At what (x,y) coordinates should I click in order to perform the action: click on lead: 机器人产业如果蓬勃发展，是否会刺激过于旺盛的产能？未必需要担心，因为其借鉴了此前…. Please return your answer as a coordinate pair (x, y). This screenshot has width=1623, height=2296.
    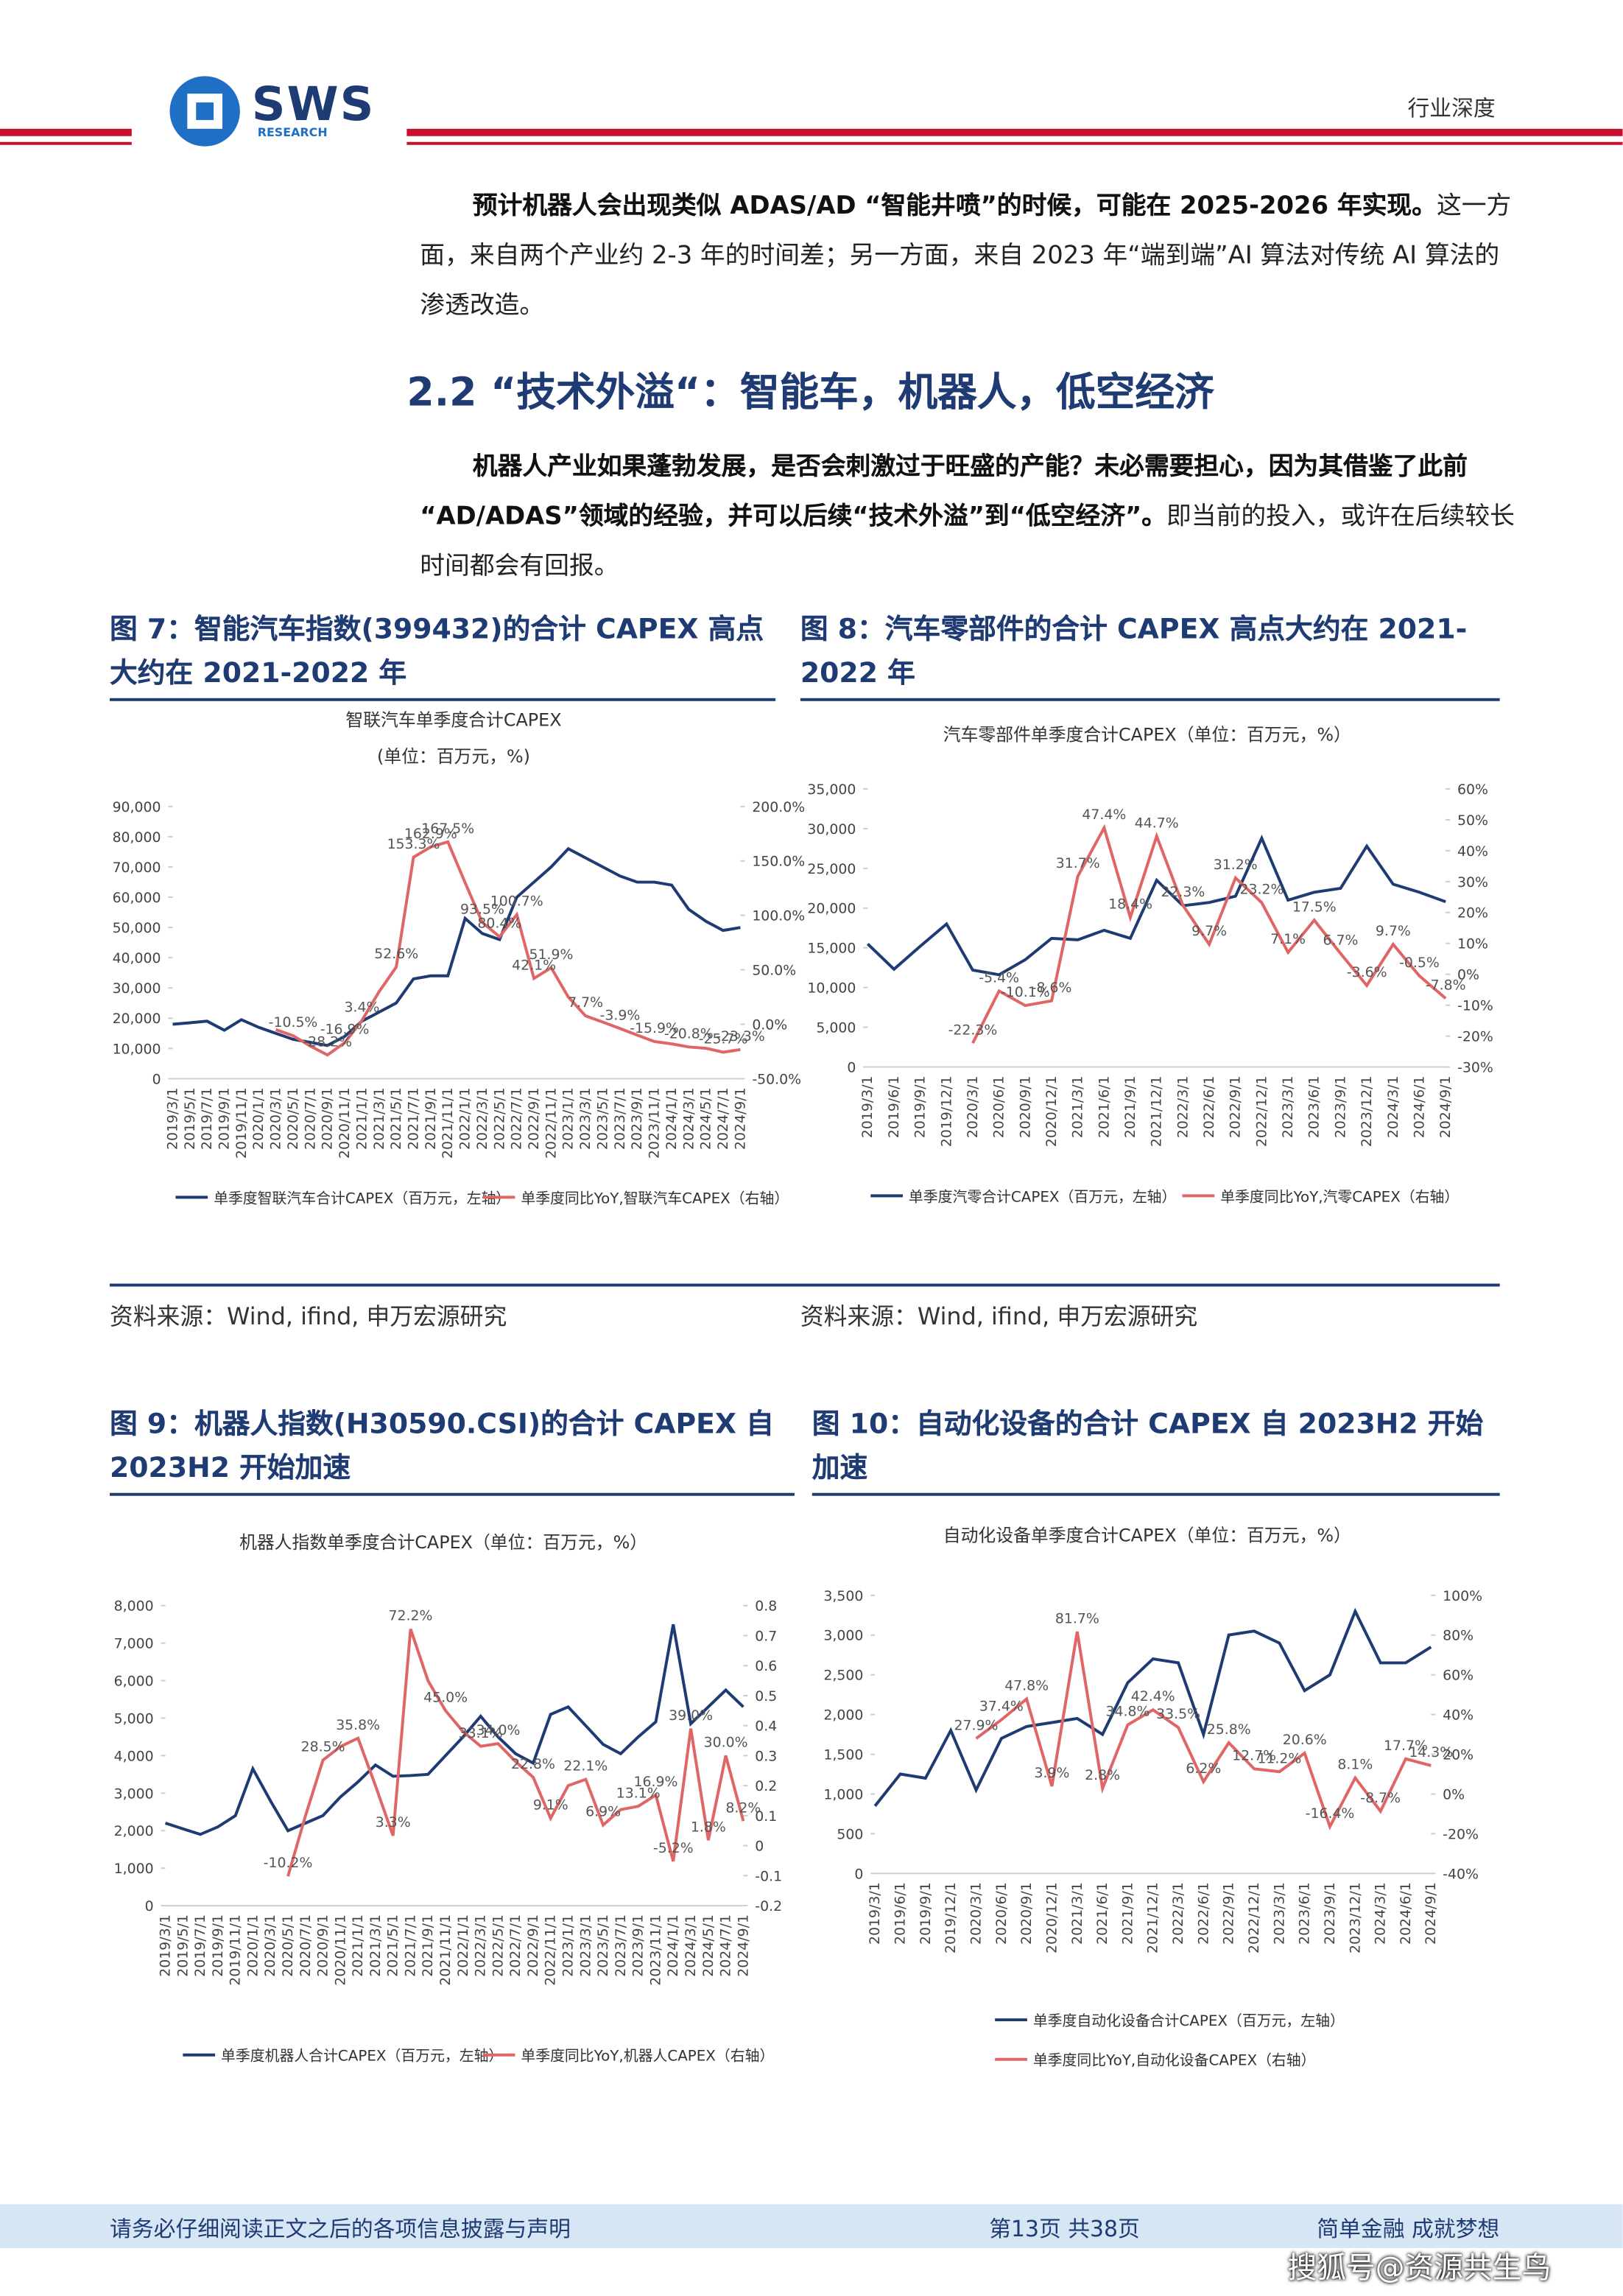
    Looking at the image, I should click on (944, 492).